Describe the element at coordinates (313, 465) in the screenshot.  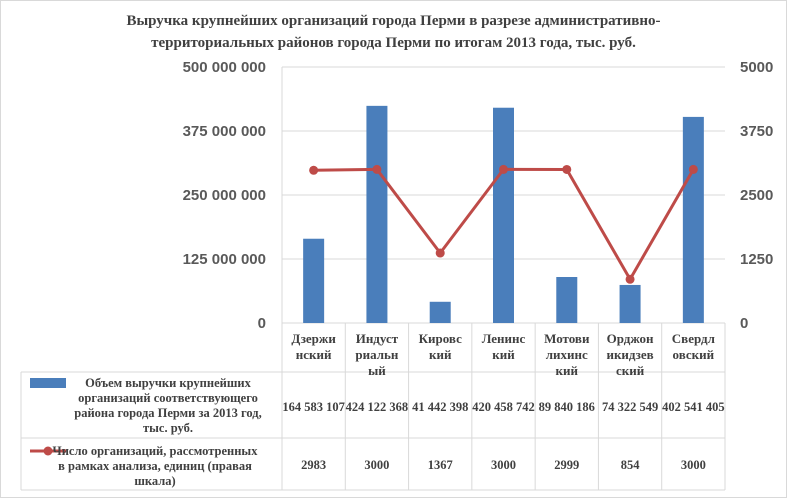
I see `table-cell-count: 2983` at that location.